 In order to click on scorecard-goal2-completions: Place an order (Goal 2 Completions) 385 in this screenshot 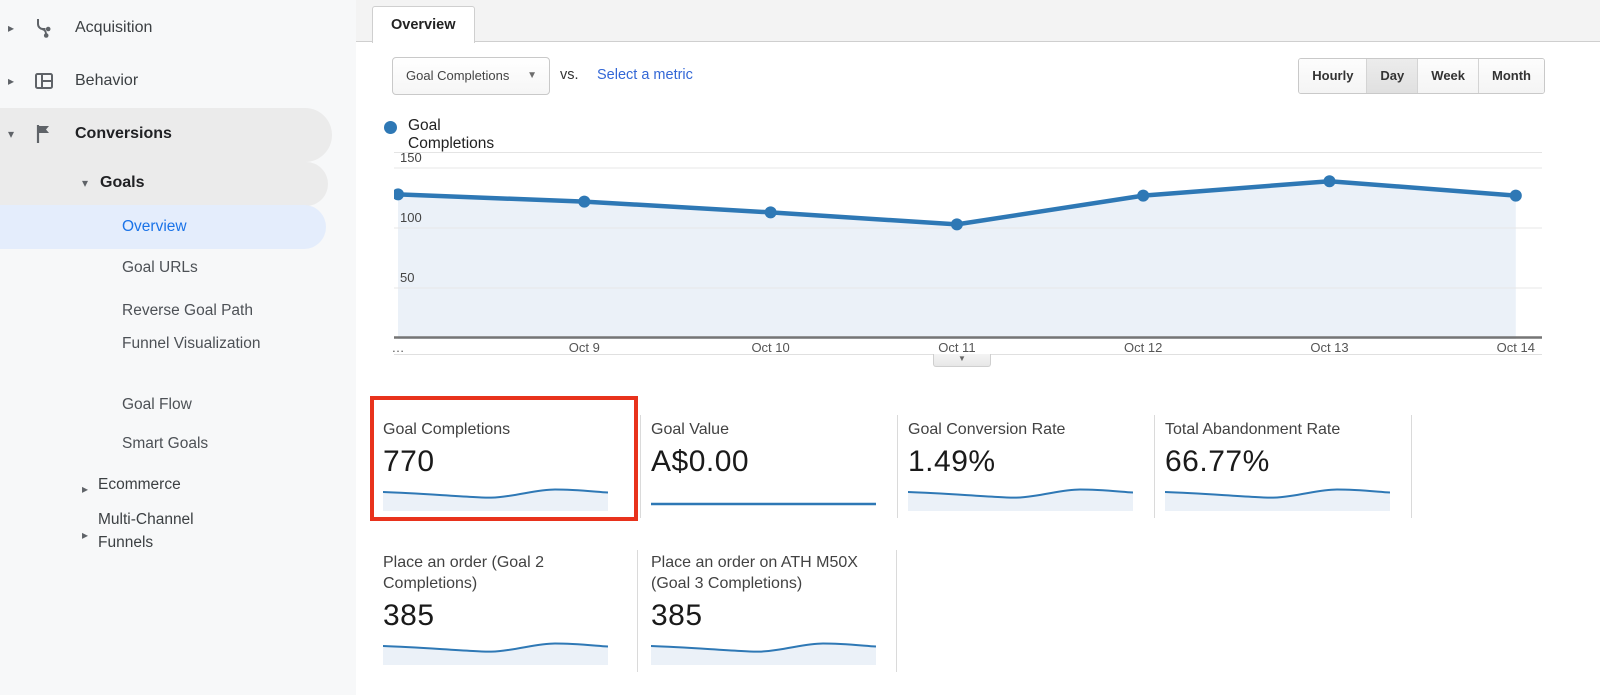, I will do `click(503, 608)`.